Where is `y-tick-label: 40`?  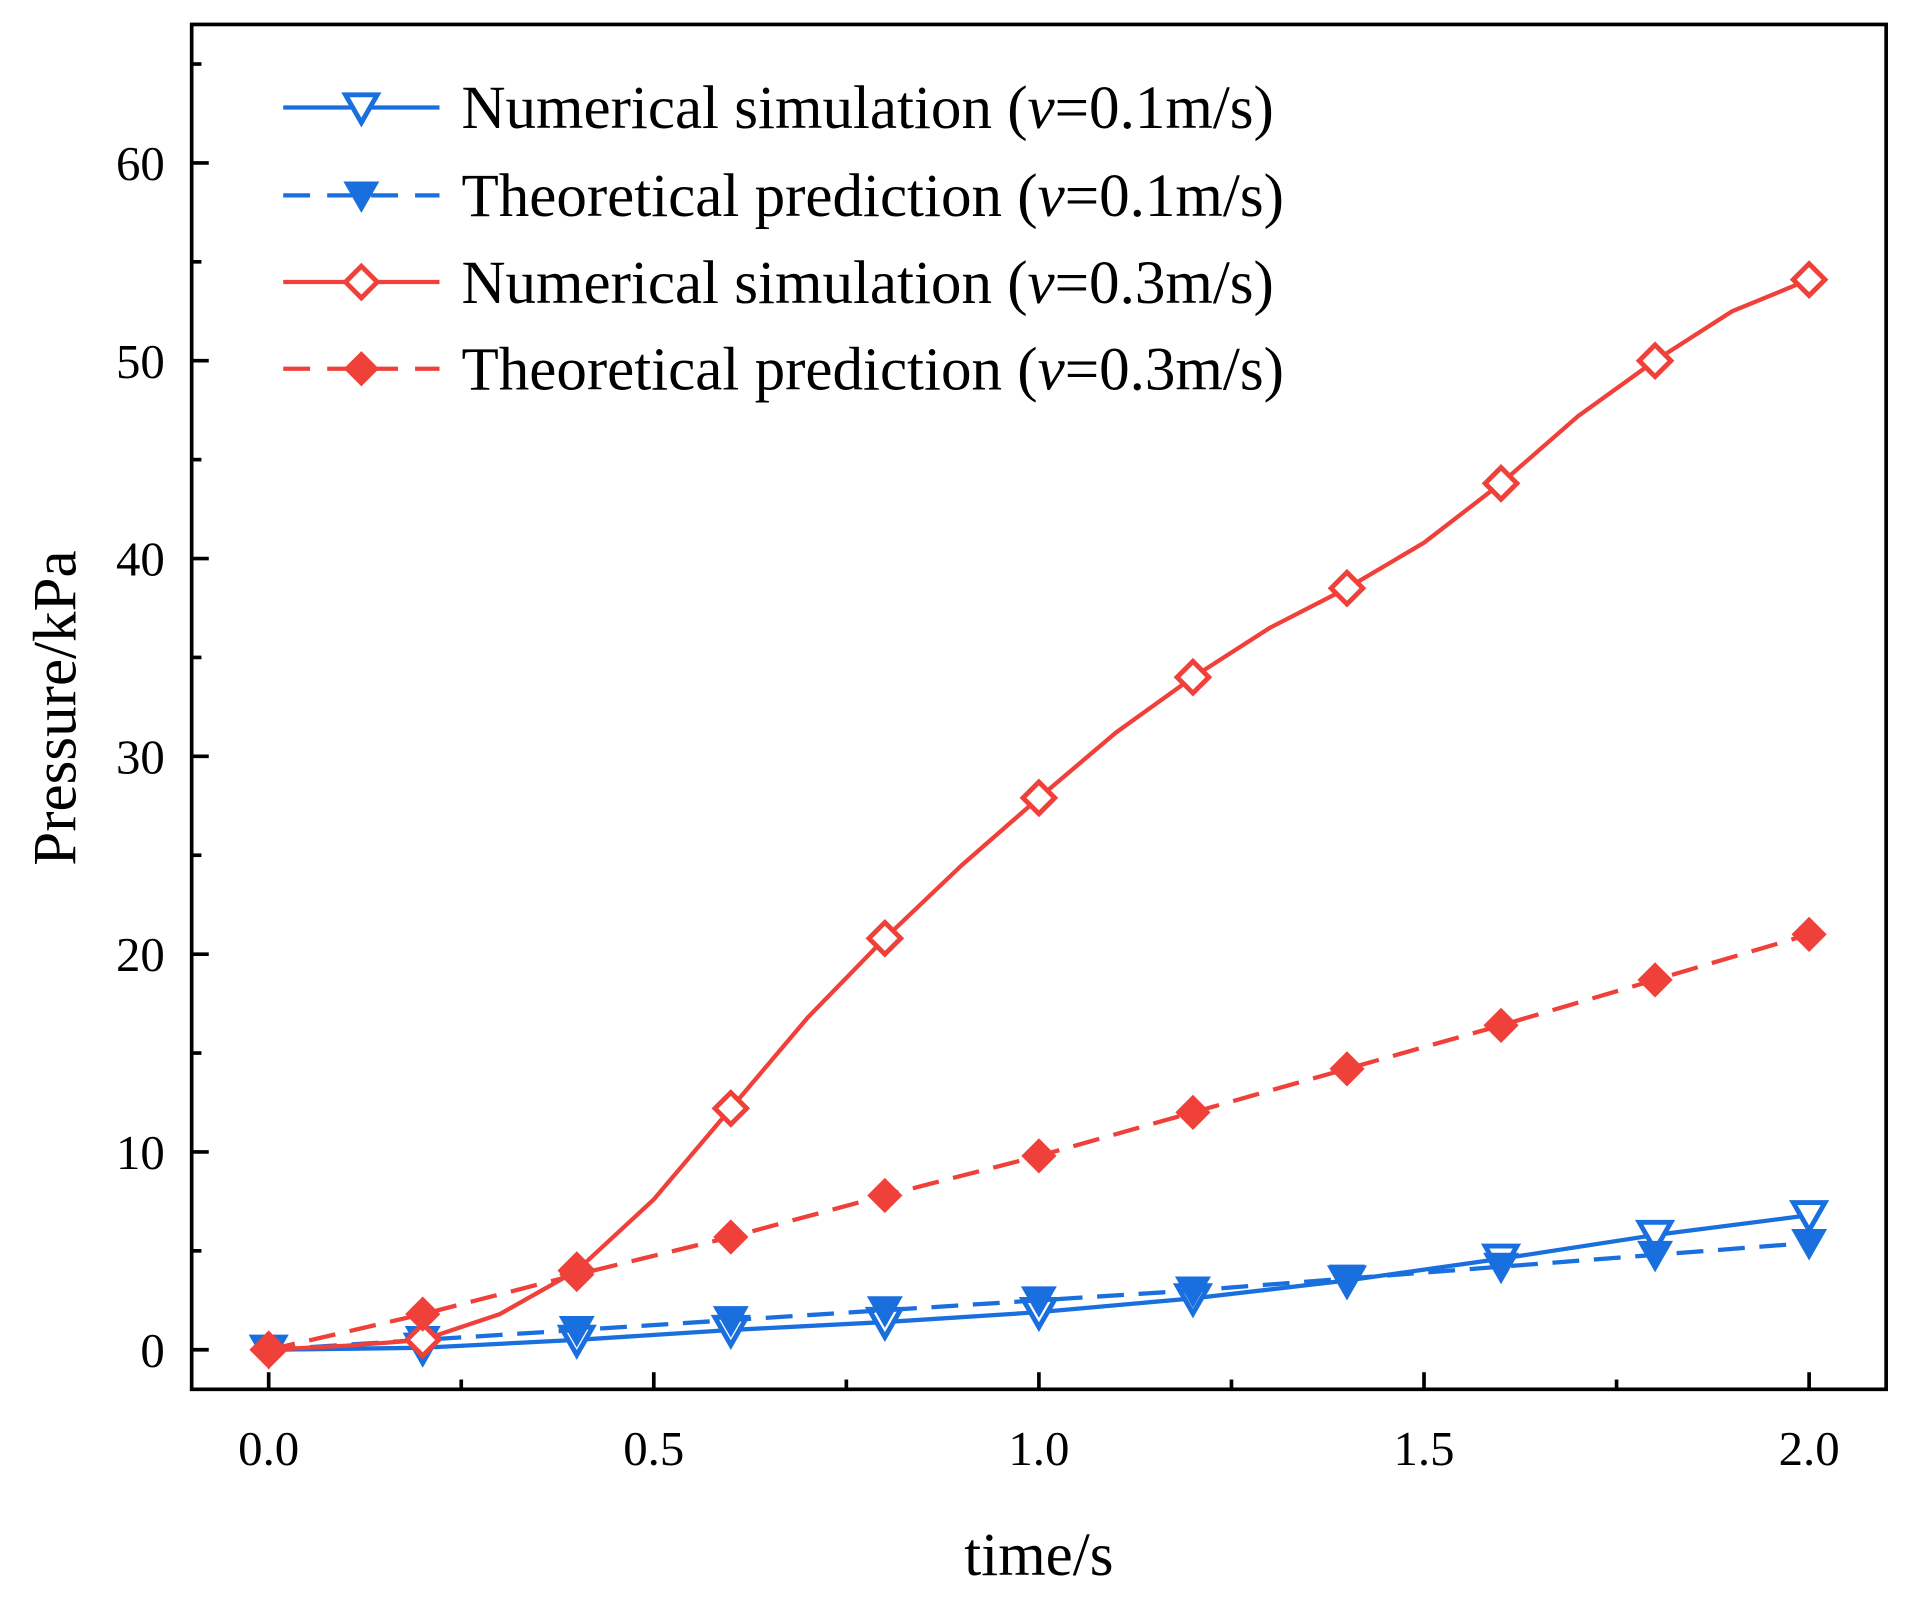
y-tick-label: 40 is located at coordinates (140, 559).